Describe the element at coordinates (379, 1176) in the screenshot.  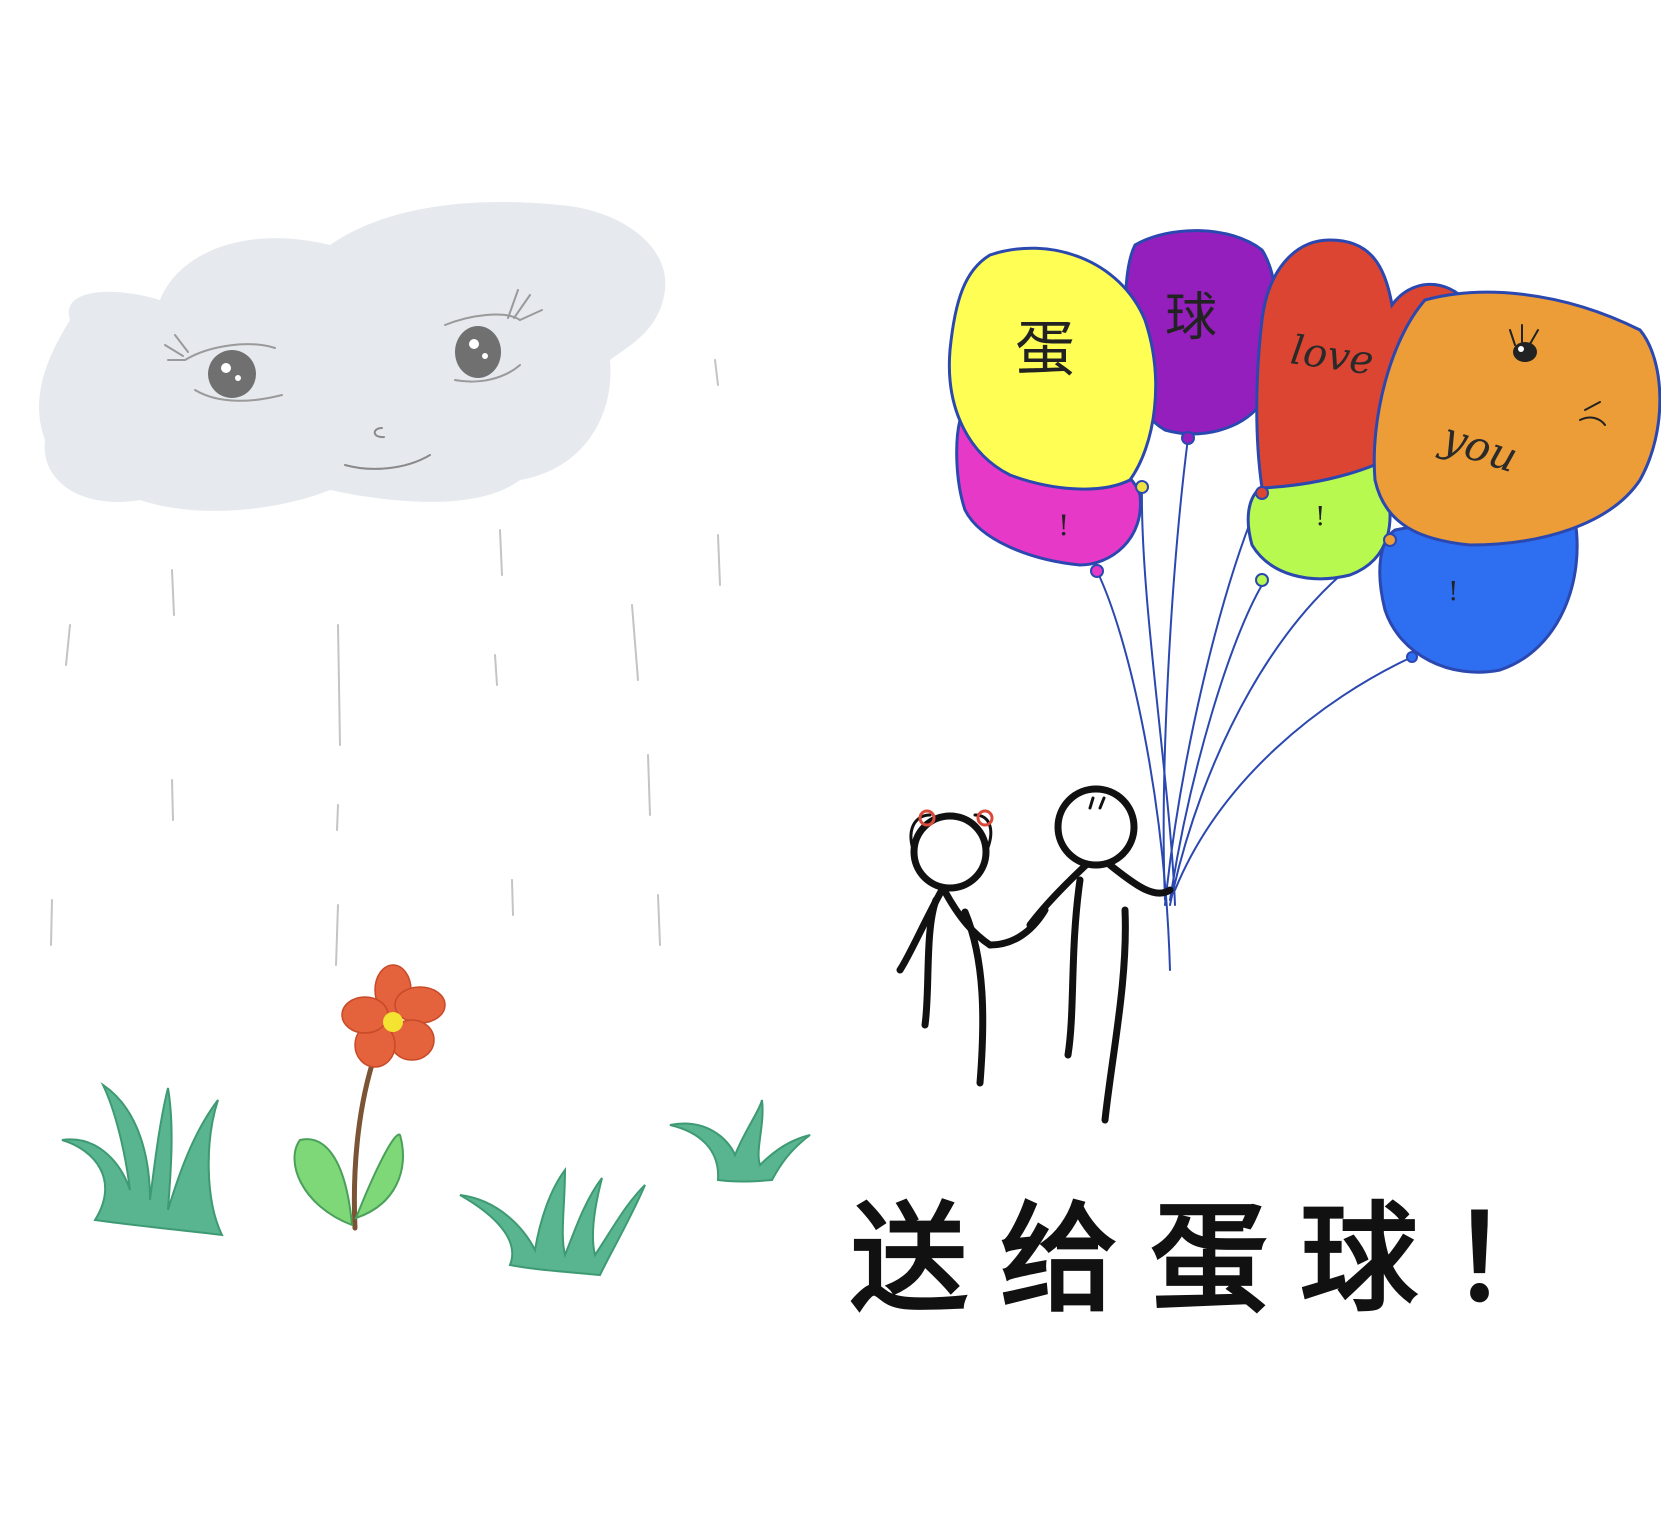
I see `flower-leaf-right` at that location.